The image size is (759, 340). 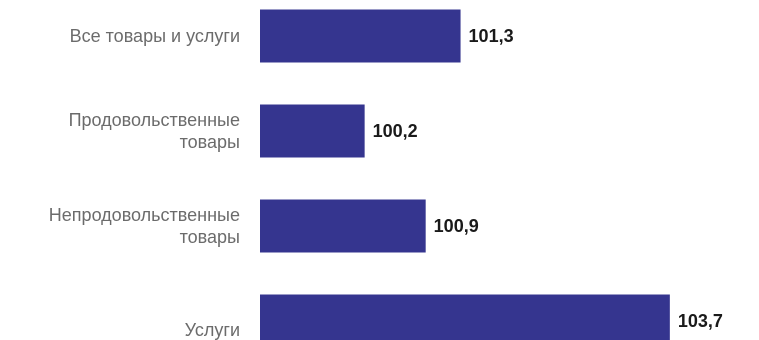 I want to click on value-label-0: 101,3, so click(x=491, y=36).